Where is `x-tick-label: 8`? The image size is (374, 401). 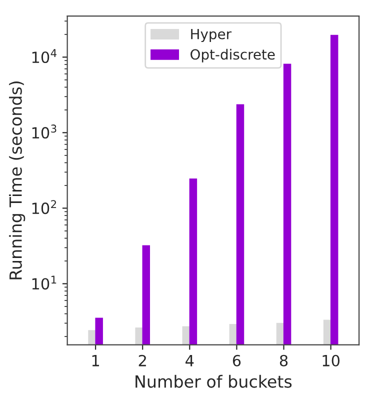
x-tick-label: 8 is located at coordinates (284, 360).